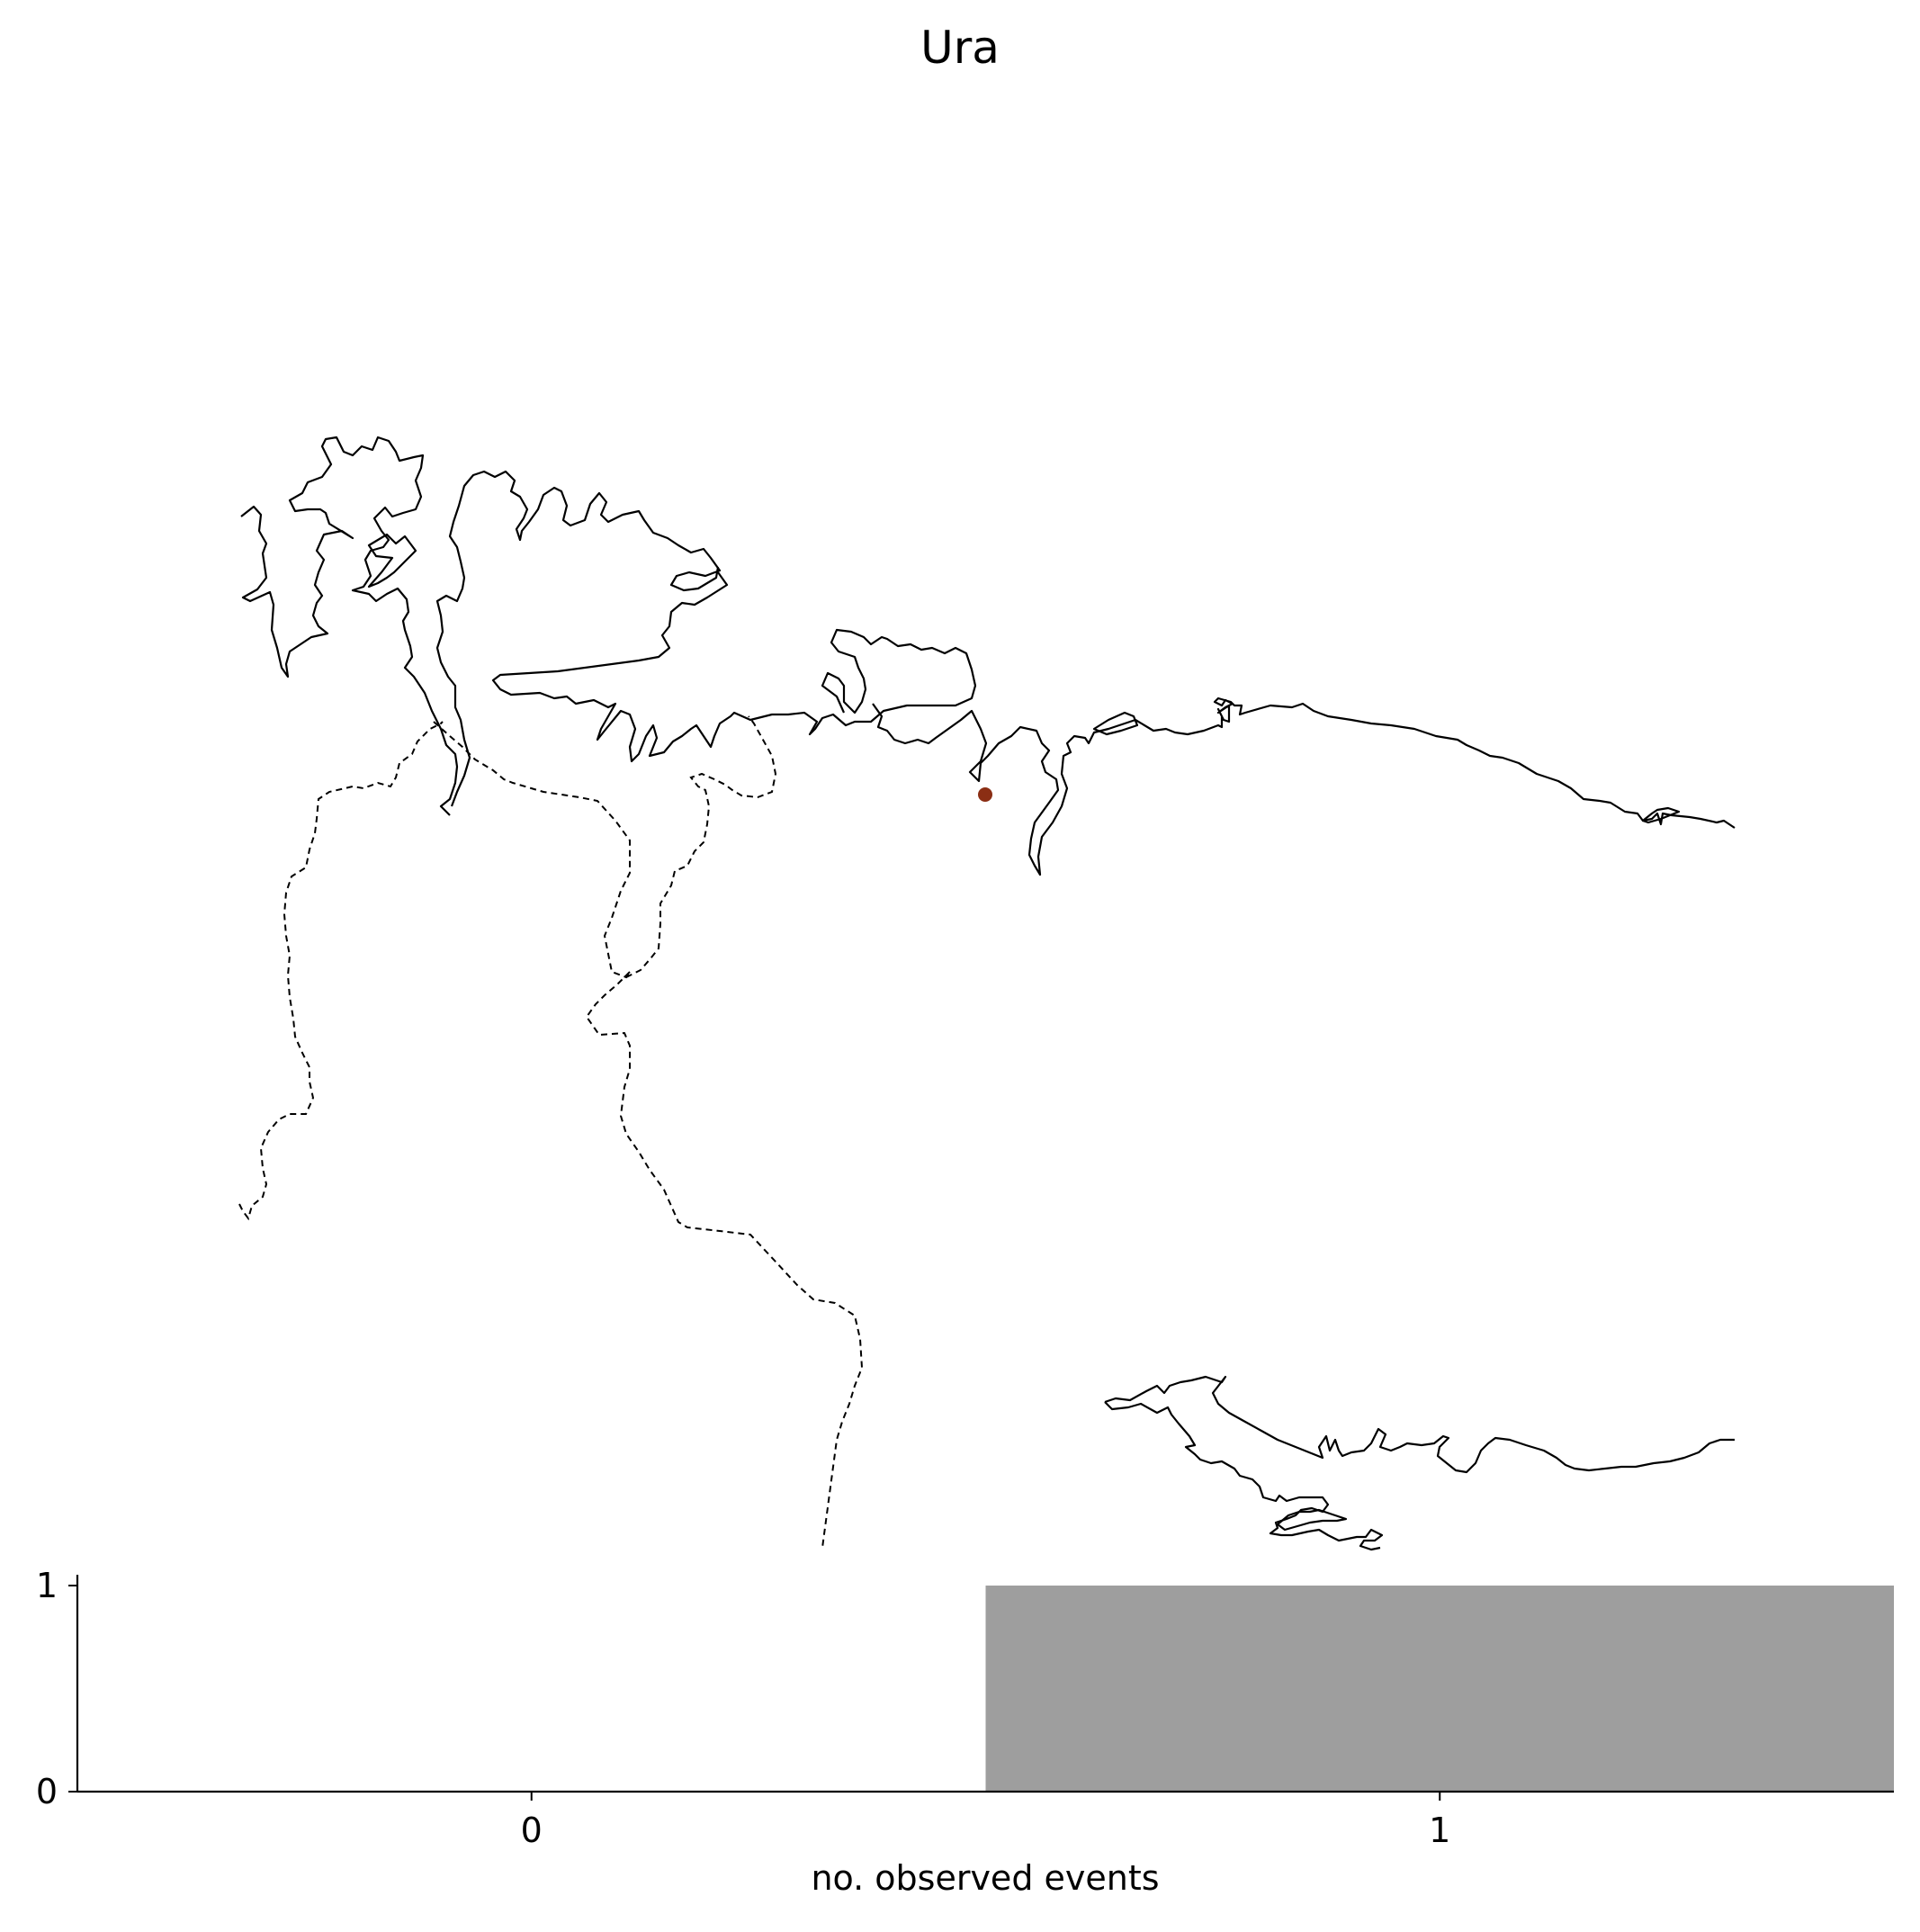 This screenshot has height=1932, width=1920. I want to click on x-tick-label: 1, so click(1440, 1830).